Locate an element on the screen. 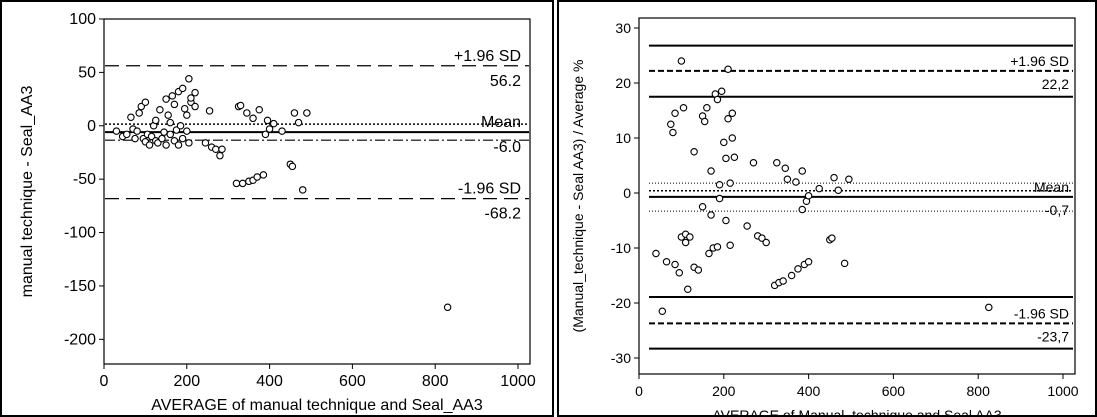 Image resolution: width=1097 pixels, height=417 pixels. y-tick-label: -100 is located at coordinates (80, 233).